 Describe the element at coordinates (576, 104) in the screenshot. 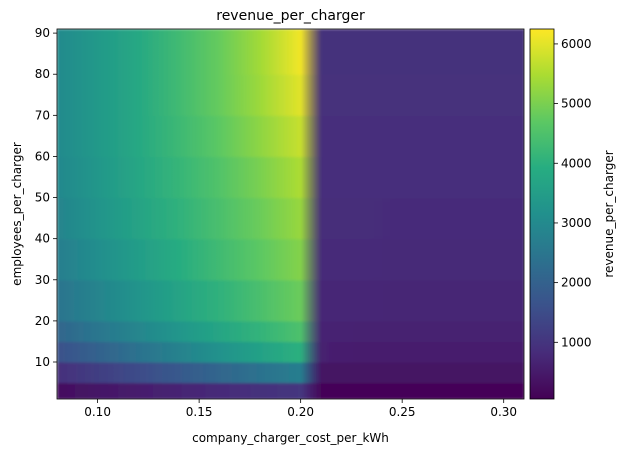

I see `colorbar-tick-label: 5000` at that location.